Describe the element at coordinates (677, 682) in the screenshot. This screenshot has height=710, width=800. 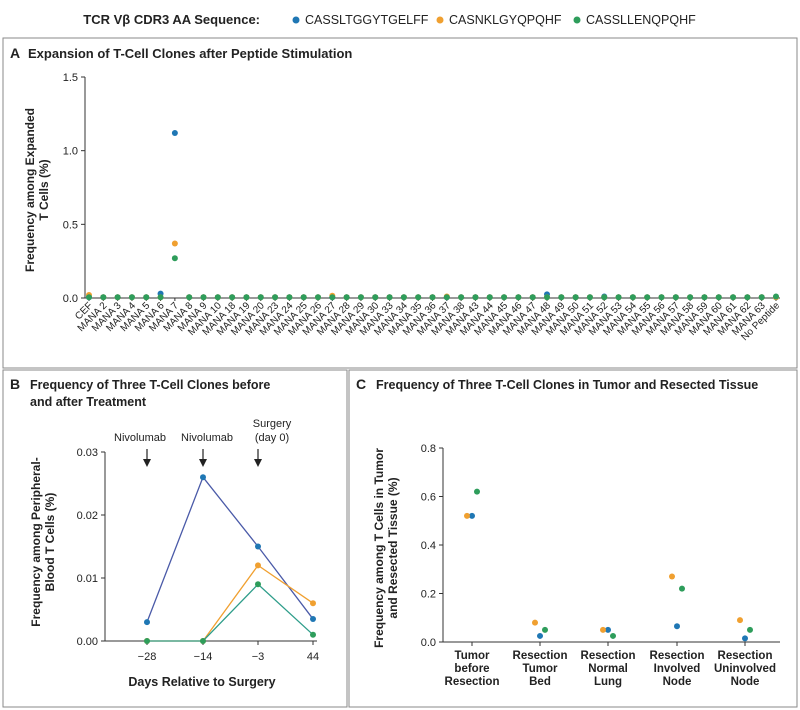
I see `panel-c-x-tick-label: Node` at that location.